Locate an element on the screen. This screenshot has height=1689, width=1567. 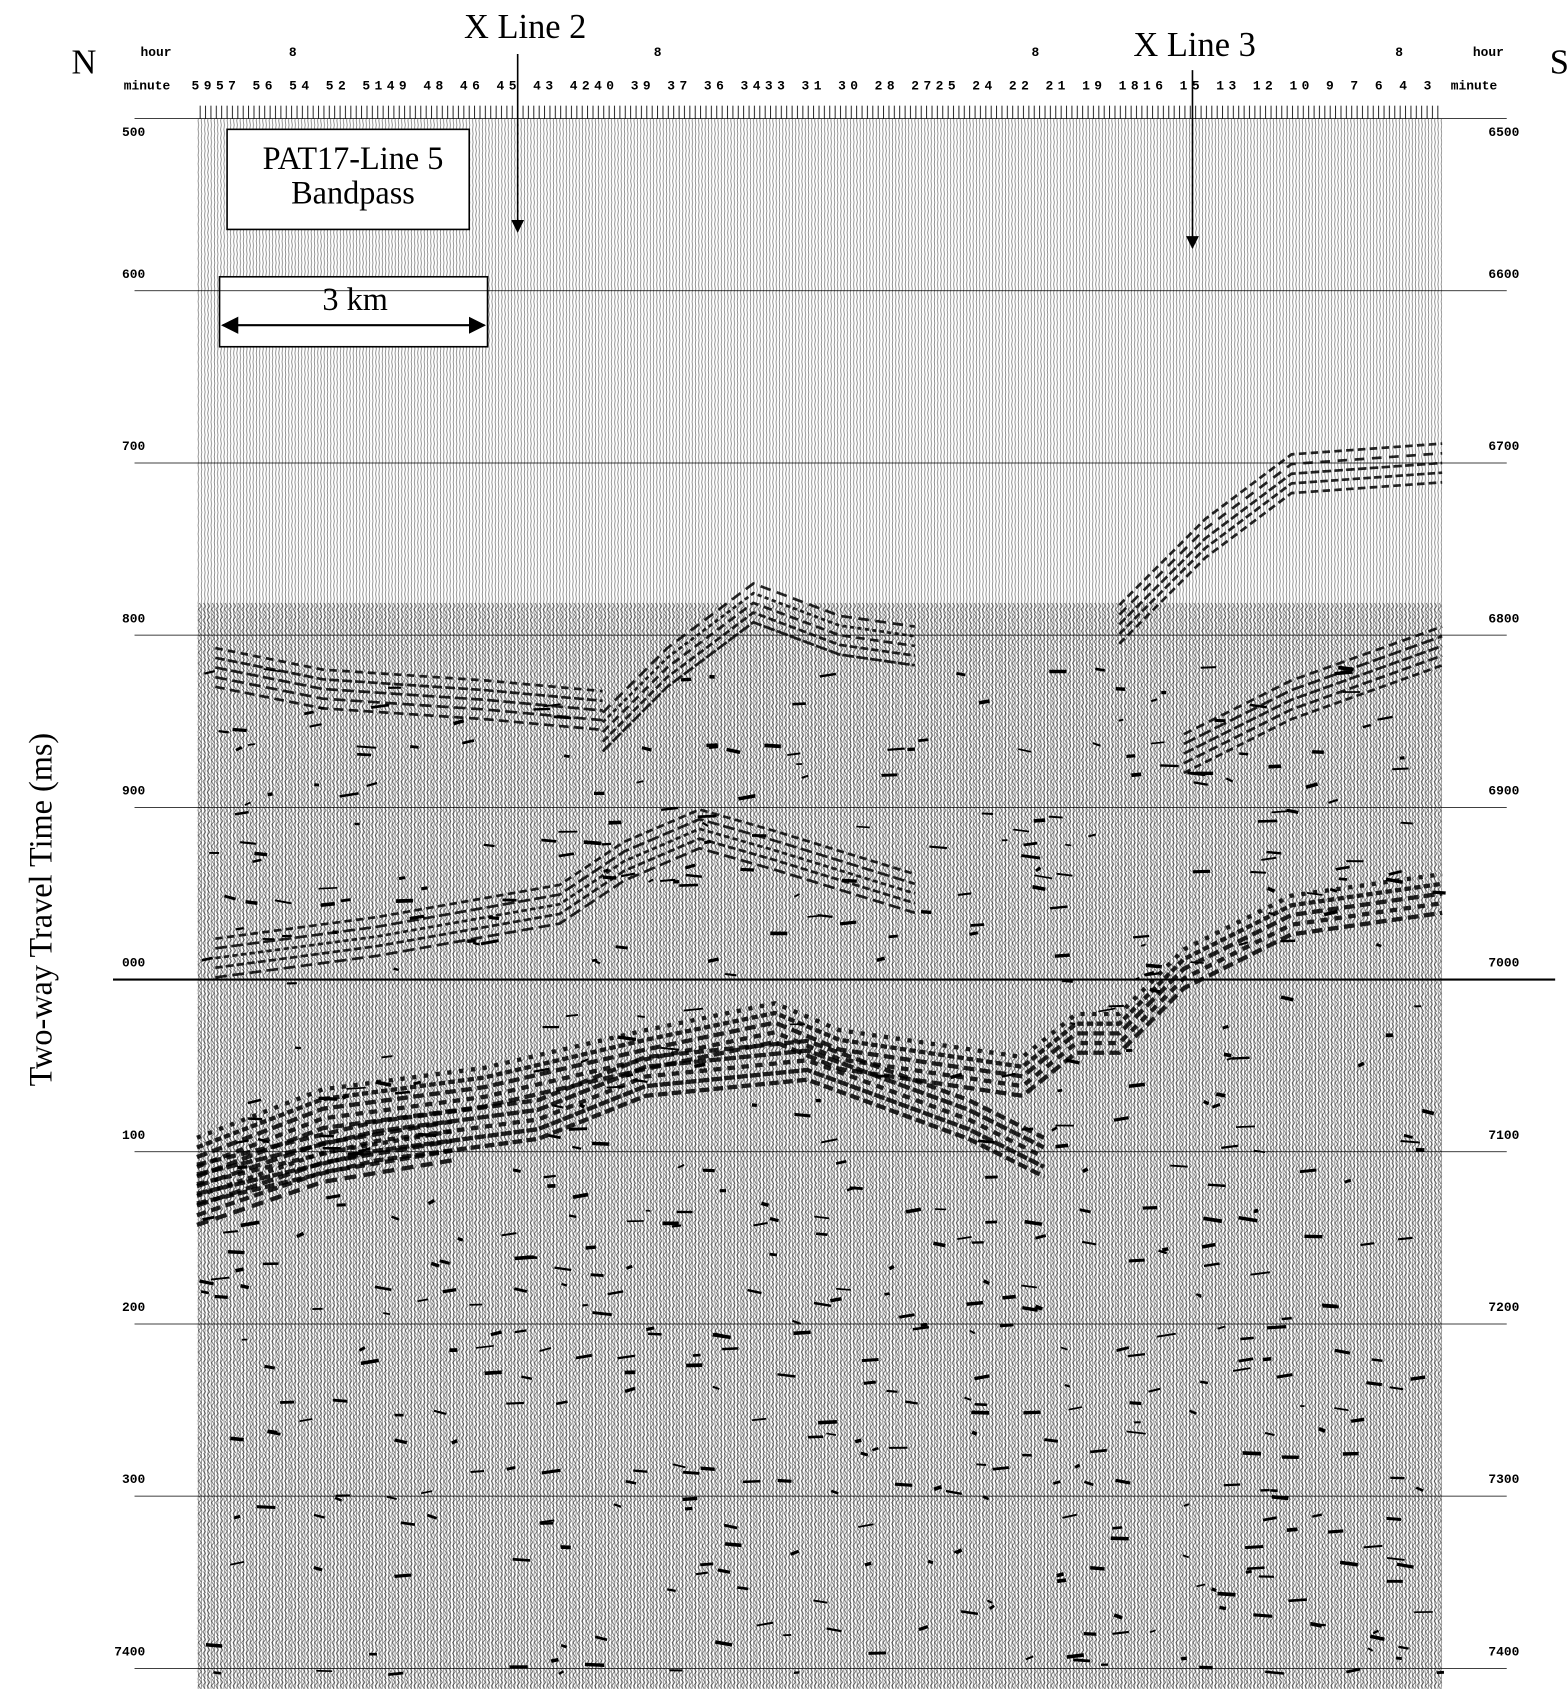
filter-name: Bandpass is located at coordinates (353, 193).